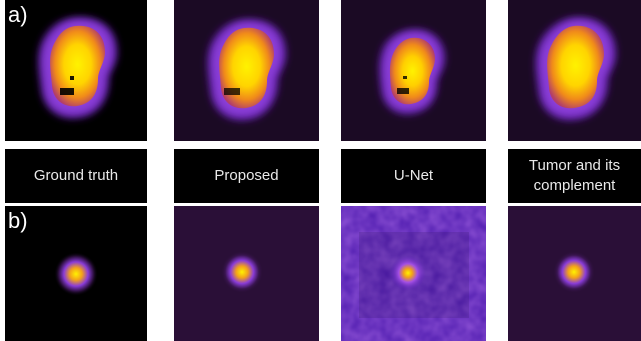 This screenshot has height=341, width=641. I want to click on panel-a-unet, so click(413, 70).